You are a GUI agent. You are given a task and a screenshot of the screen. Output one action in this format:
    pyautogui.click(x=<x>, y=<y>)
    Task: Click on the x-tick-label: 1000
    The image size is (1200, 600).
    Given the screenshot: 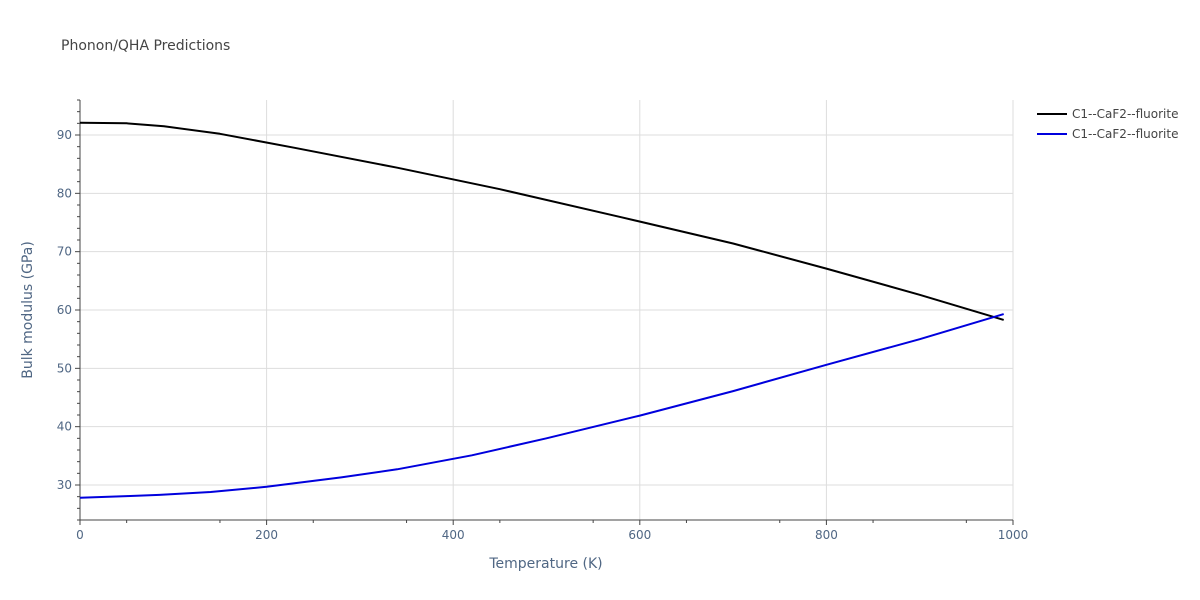 What is the action you would take?
    pyautogui.click(x=1013, y=535)
    